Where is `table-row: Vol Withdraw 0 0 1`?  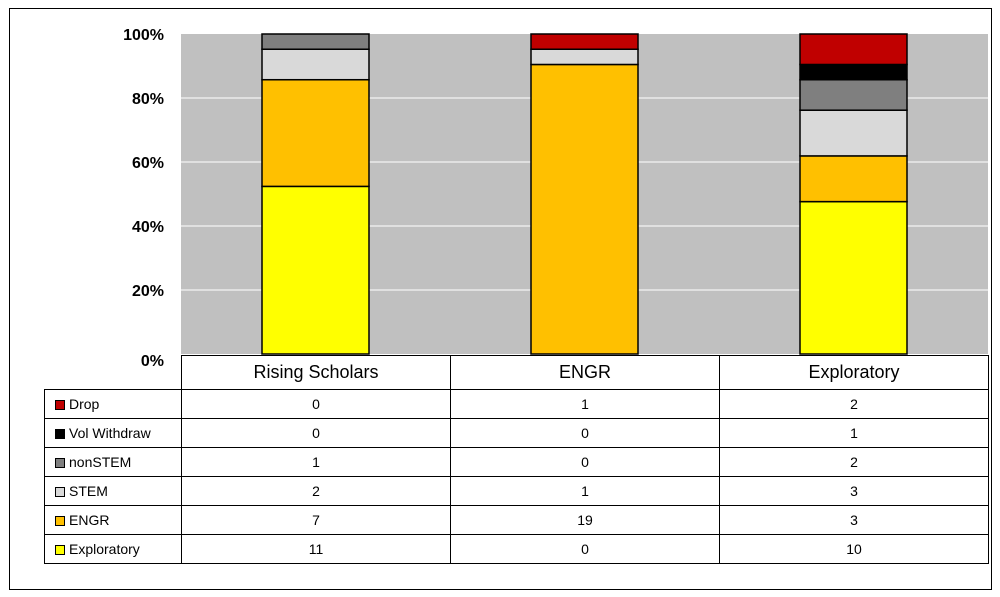 table-row: Vol Withdraw 0 0 1 is located at coordinates (516, 433).